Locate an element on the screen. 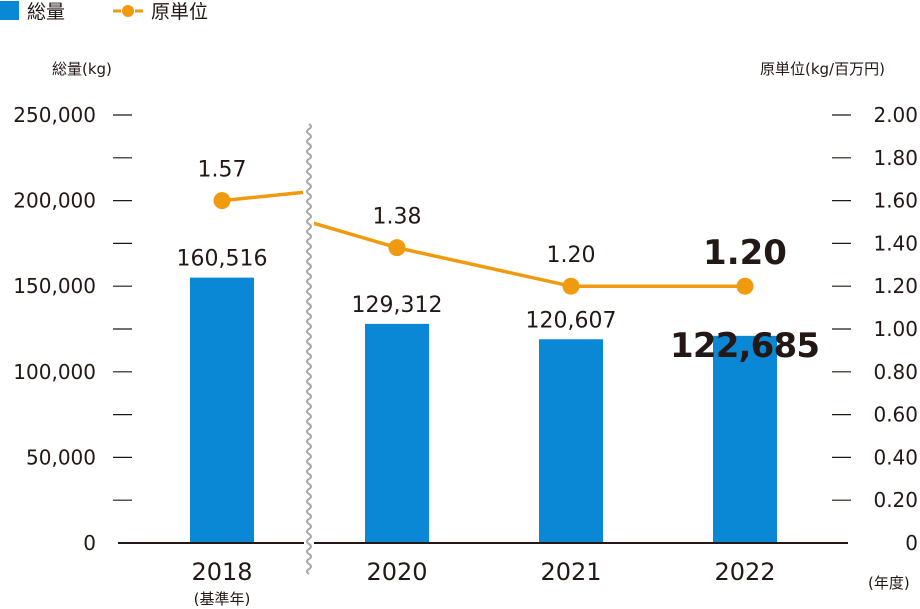  right-axis-tick-label: 1.60 is located at coordinates (895, 201).